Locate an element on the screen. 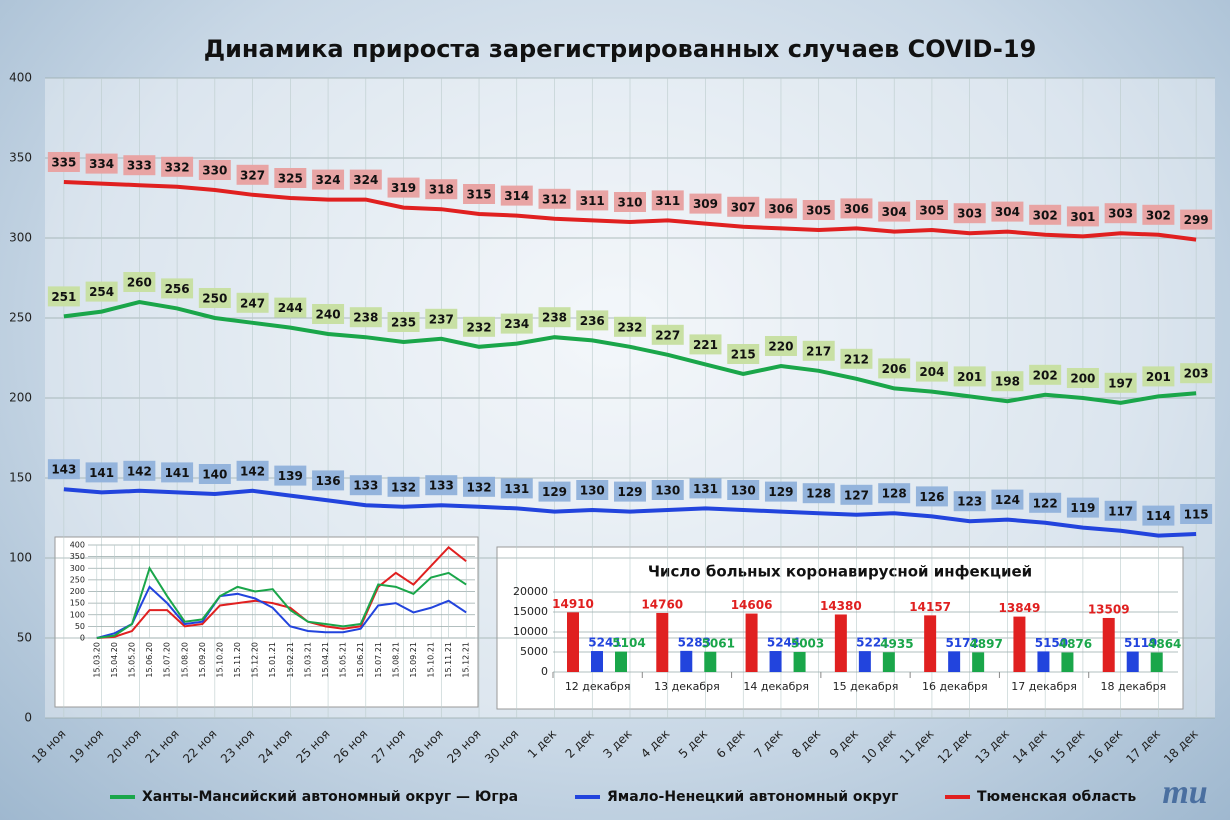 The width and height of the screenshot is (1230, 820). y-tick-label: 5000 is located at coordinates (534, 651).